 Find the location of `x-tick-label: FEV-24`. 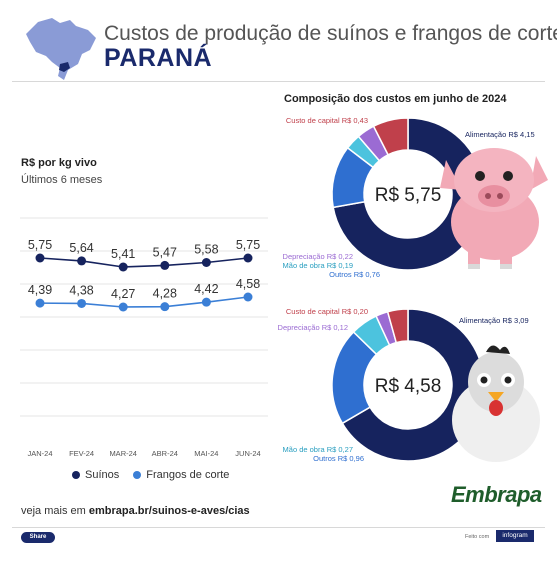

x-tick-label: FEV-24 is located at coordinates (81, 453).